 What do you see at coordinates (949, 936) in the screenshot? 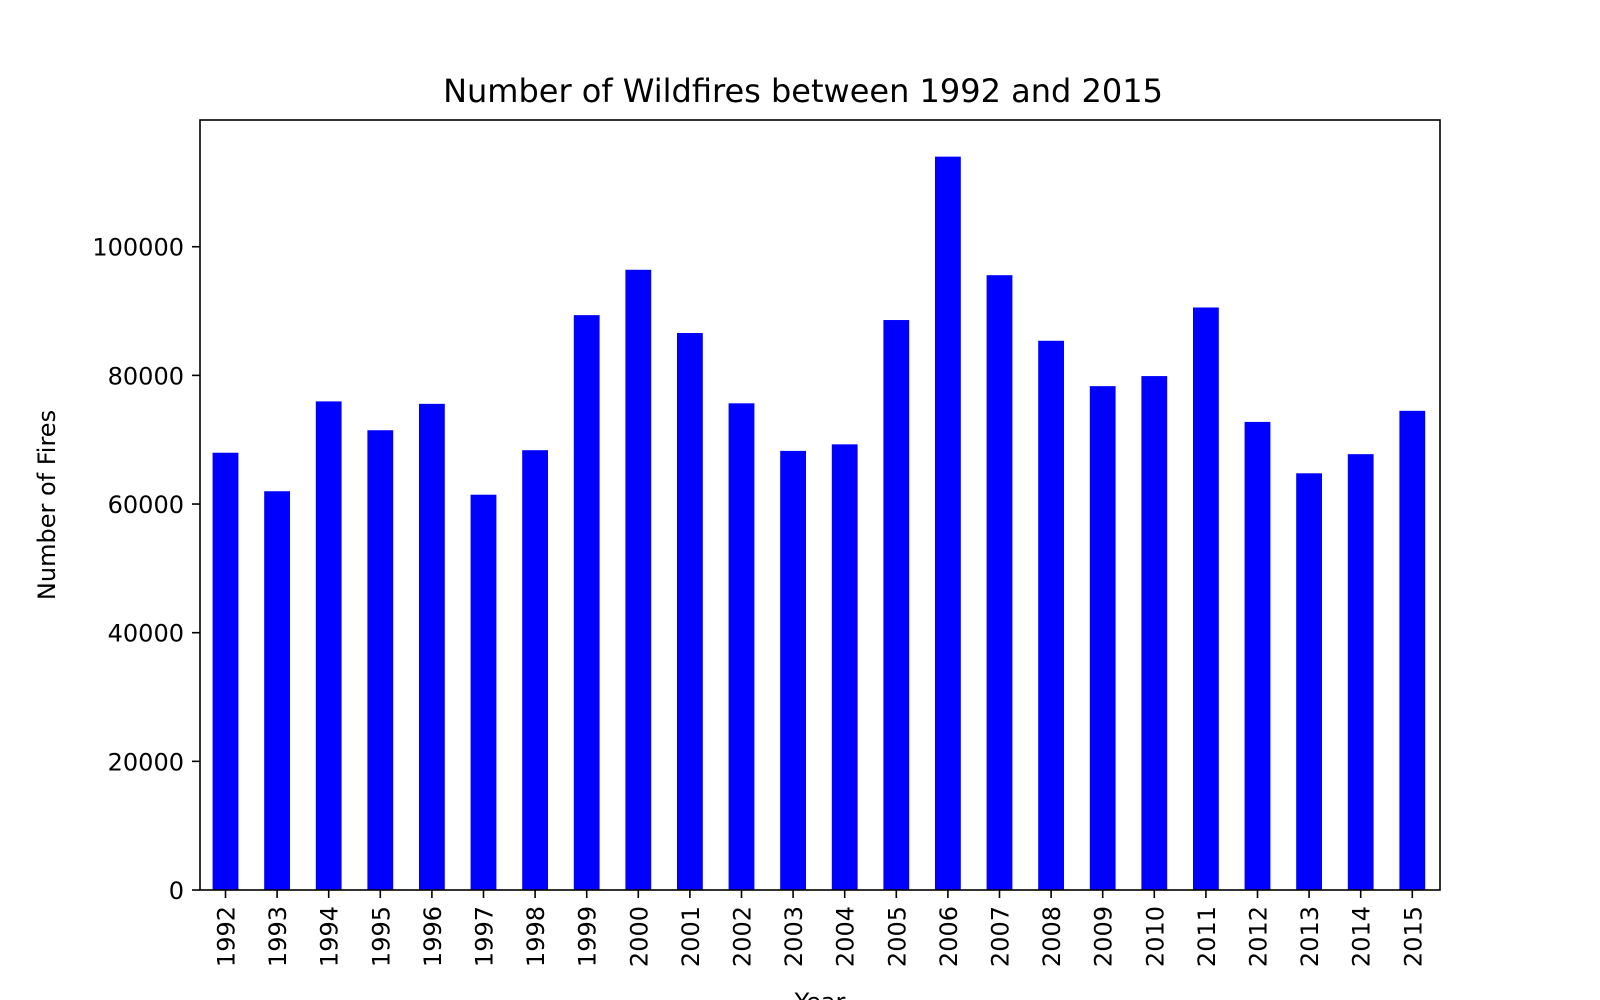
I see `x-tick-label: 2006` at bounding box center [949, 936].